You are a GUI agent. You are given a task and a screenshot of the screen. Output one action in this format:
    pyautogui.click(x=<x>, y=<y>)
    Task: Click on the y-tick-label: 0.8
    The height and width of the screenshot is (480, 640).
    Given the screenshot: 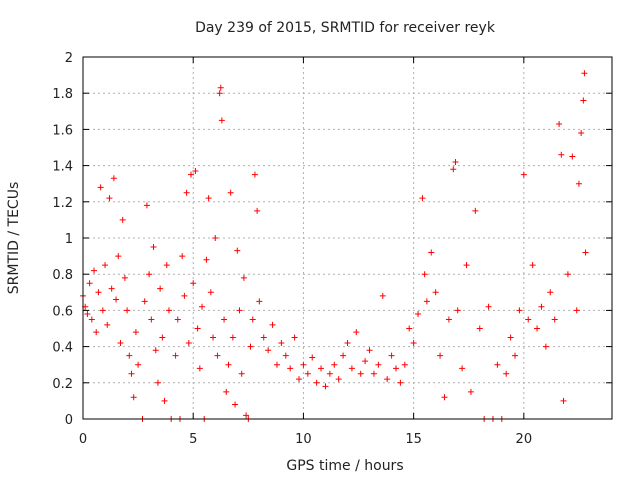 What is the action you would take?
    pyautogui.click(x=62, y=275)
    